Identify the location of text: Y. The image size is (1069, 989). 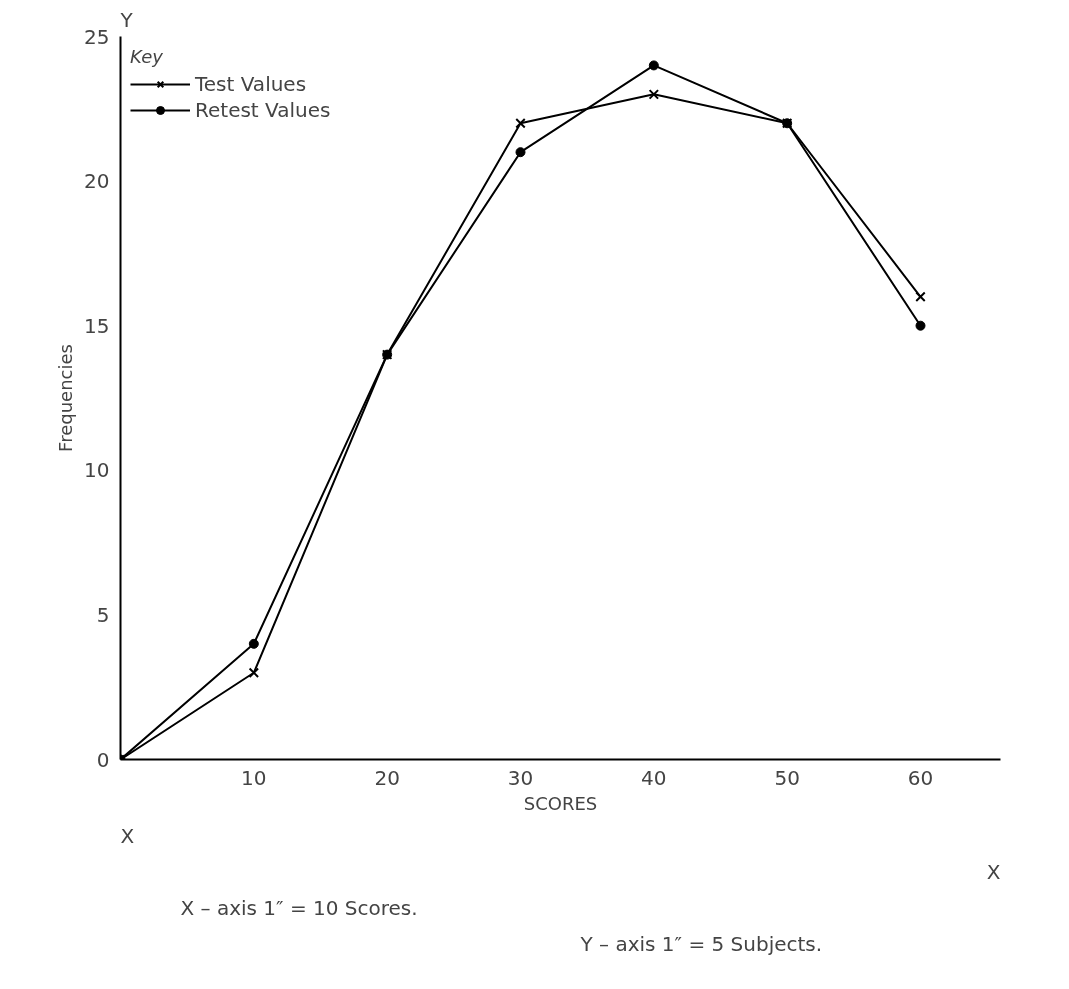
(126, 19).